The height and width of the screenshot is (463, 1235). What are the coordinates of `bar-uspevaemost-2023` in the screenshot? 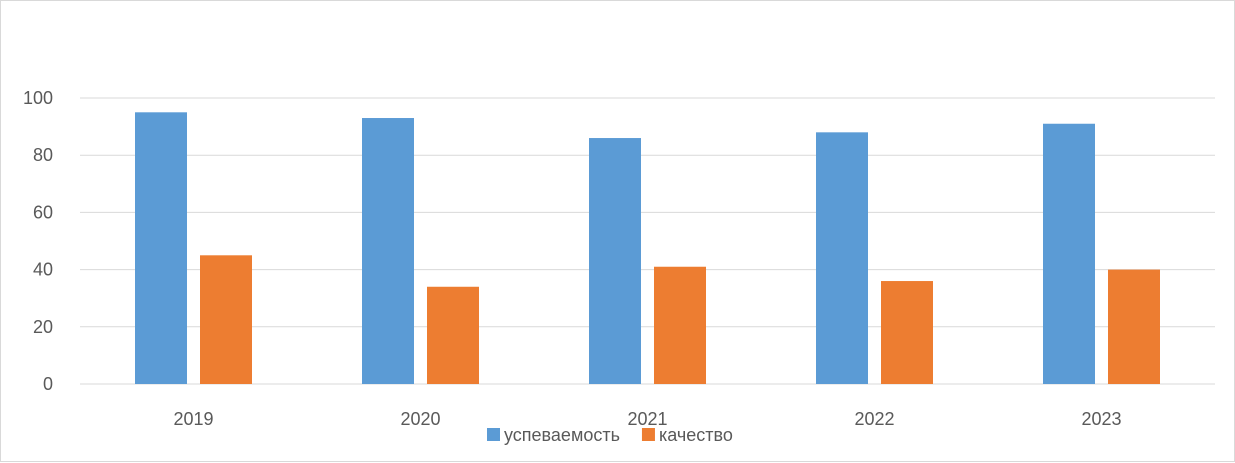 It's located at (1069, 254).